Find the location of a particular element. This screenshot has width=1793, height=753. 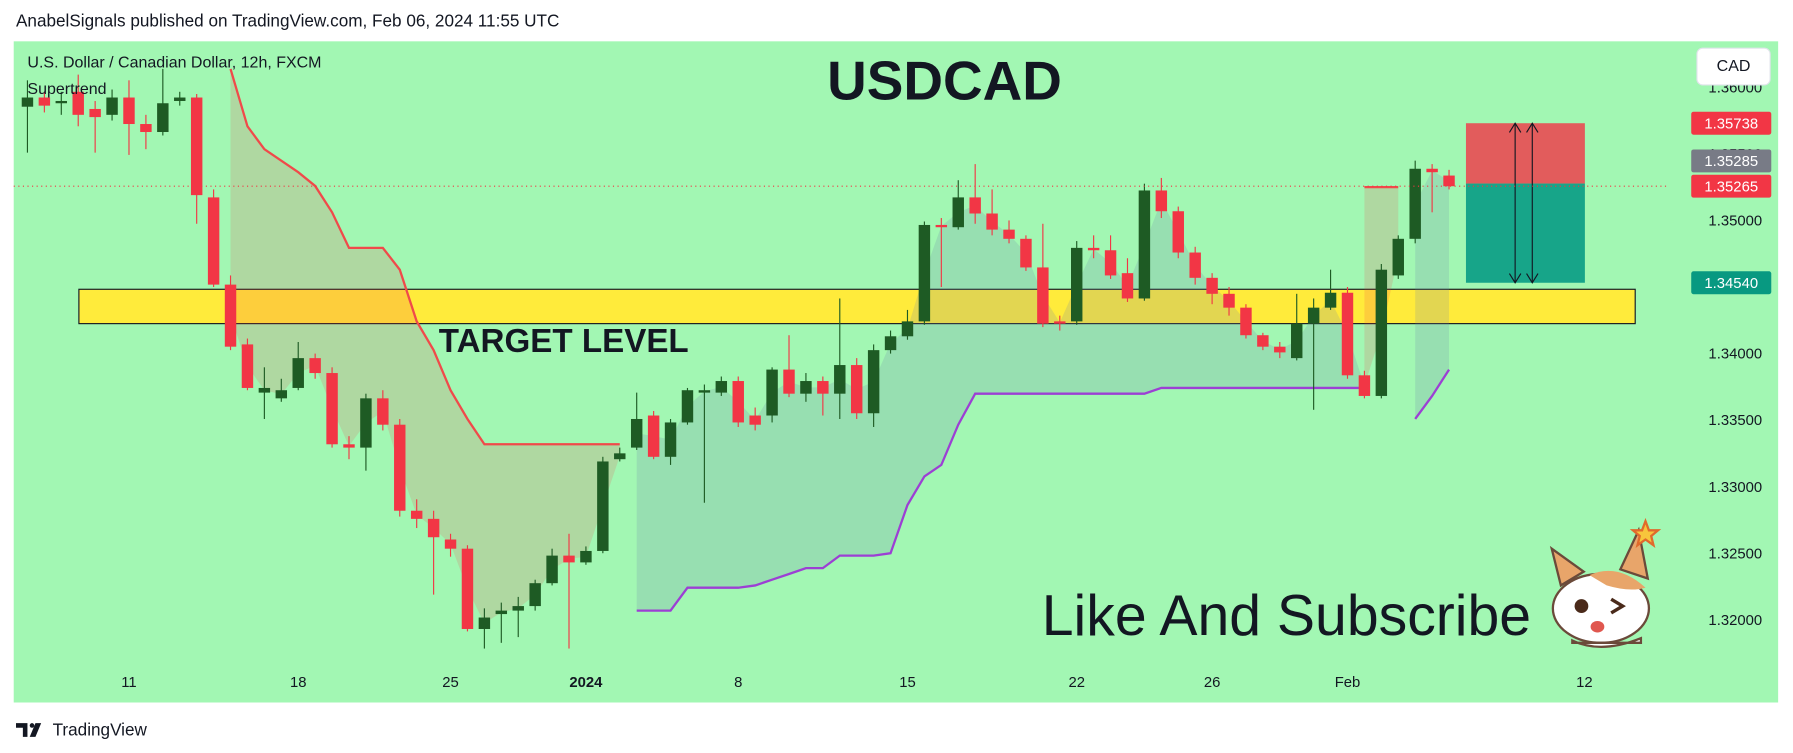

cat-mouth is located at coordinates (1597, 626).